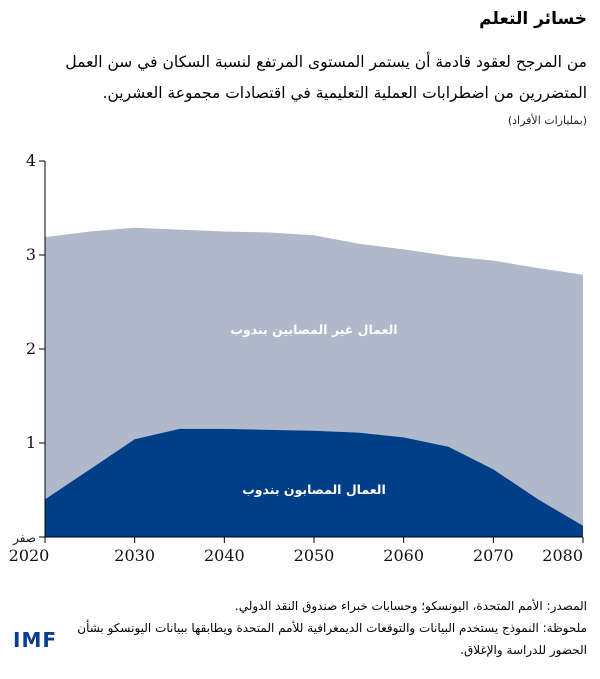 The width and height of the screenshot is (600, 679). I want to click on x-tick-label: 2070, so click(493, 555).